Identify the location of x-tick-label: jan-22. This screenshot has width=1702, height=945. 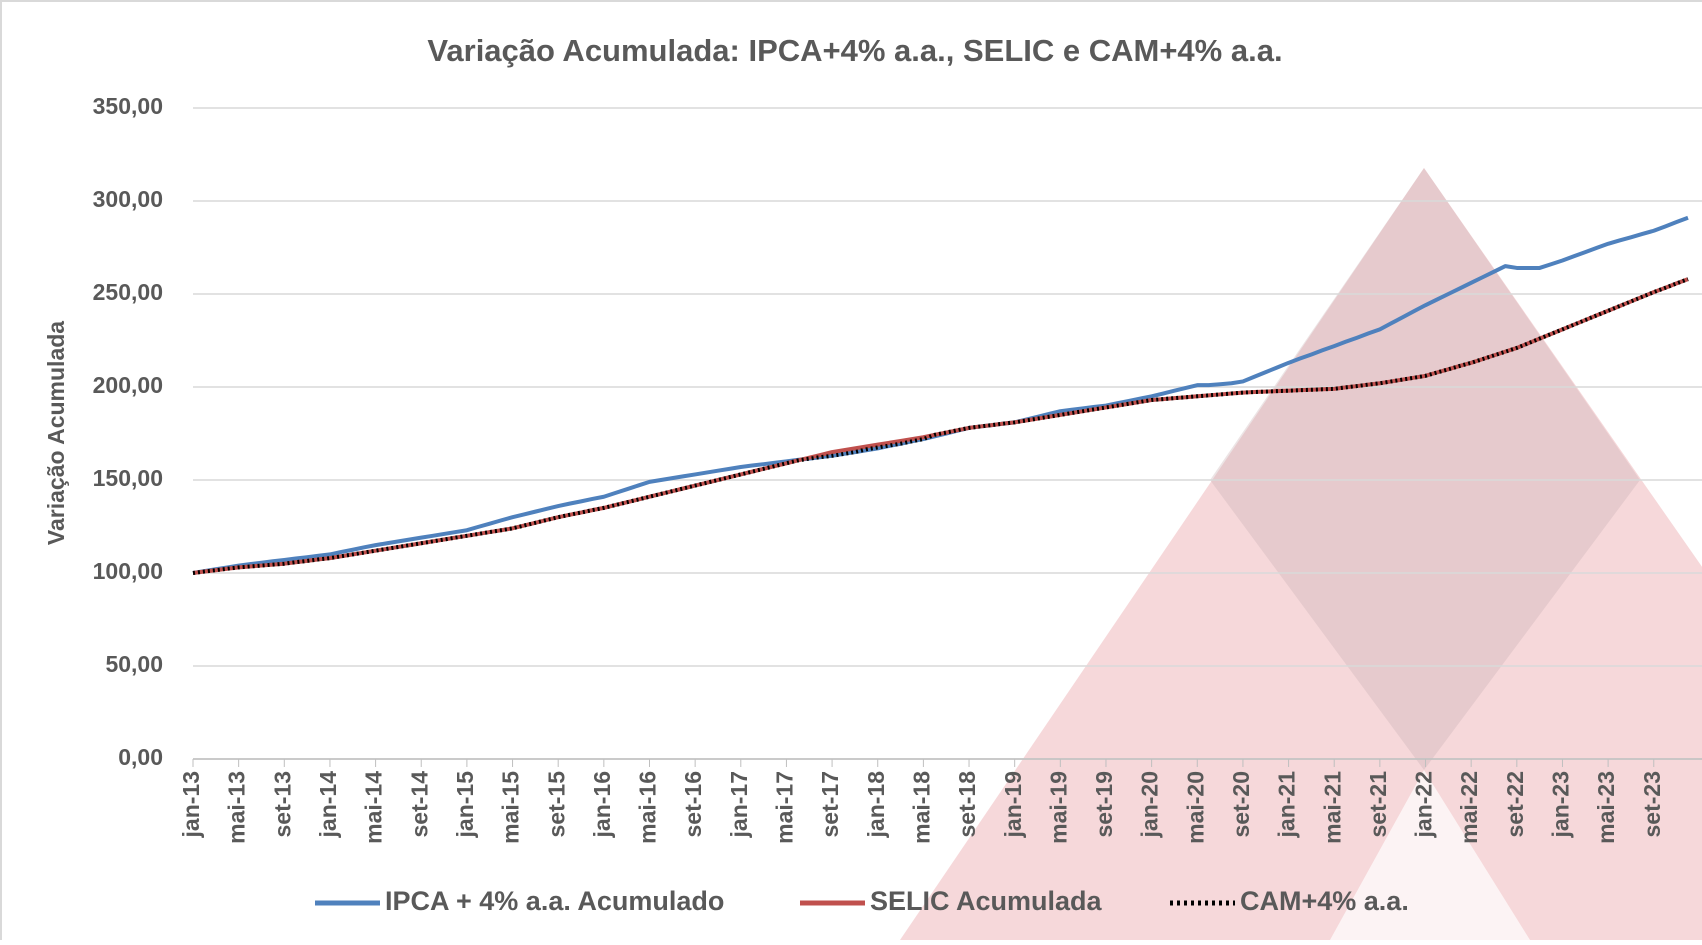
(1424, 804).